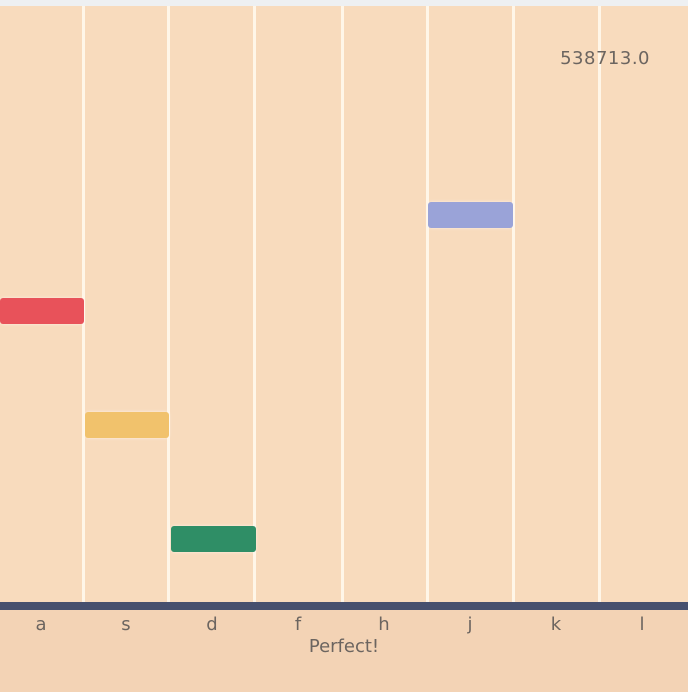  Describe the element at coordinates (127, 425) in the screenshot. I see `note-lane-s` at that location.